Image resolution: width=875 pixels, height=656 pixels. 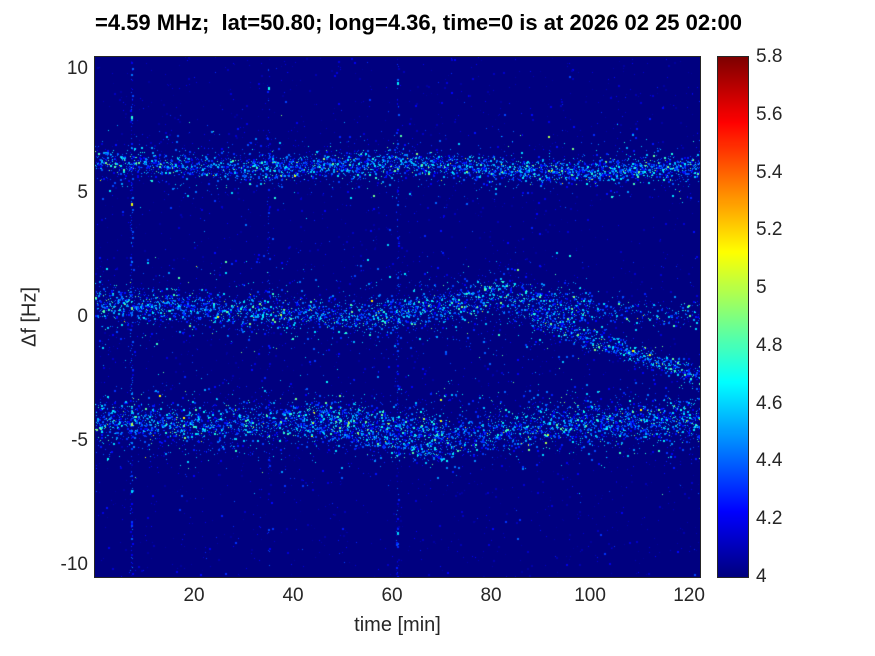 I want to click on x-tick-label: 80, so click(x=491, y=595).